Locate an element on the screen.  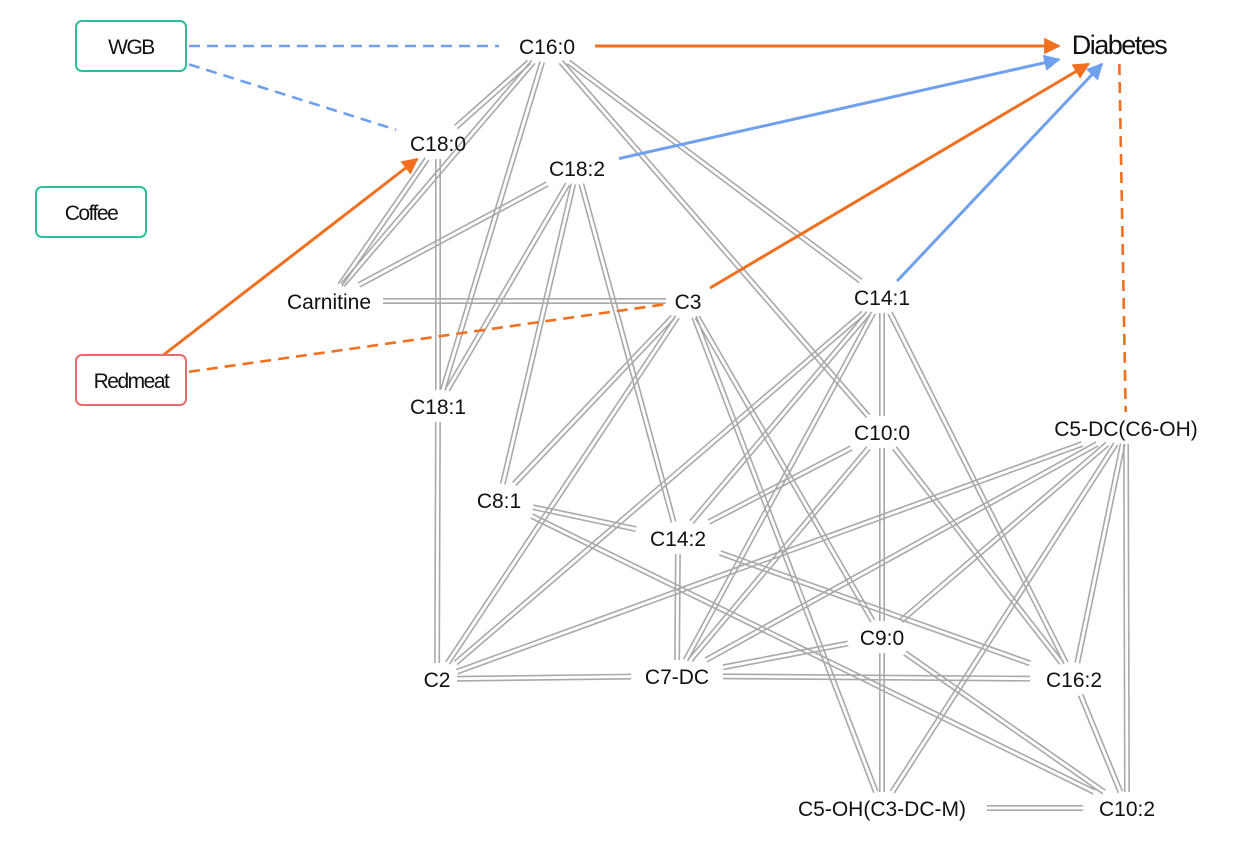
correlation-edge-c14_1-c2 is located at coordinates (659, 488).